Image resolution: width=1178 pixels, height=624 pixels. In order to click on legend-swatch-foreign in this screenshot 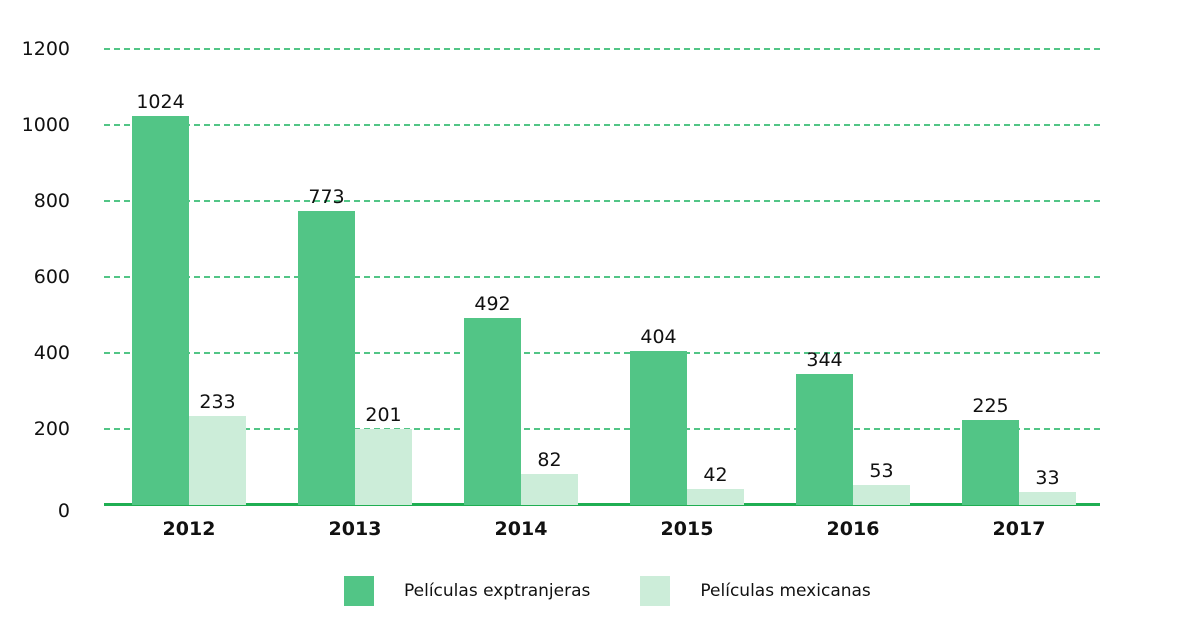, I will do `click(359, 591)`.